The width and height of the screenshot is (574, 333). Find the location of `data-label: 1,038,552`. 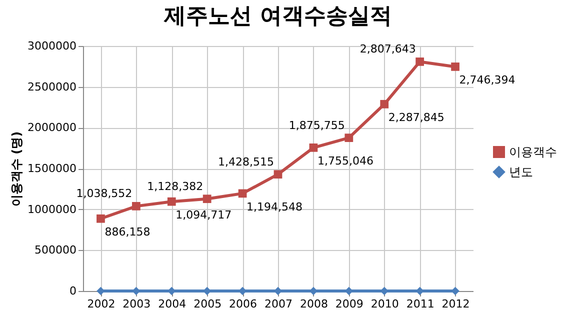

data-label: 1,038,552 is located at coordinates (104, 193).